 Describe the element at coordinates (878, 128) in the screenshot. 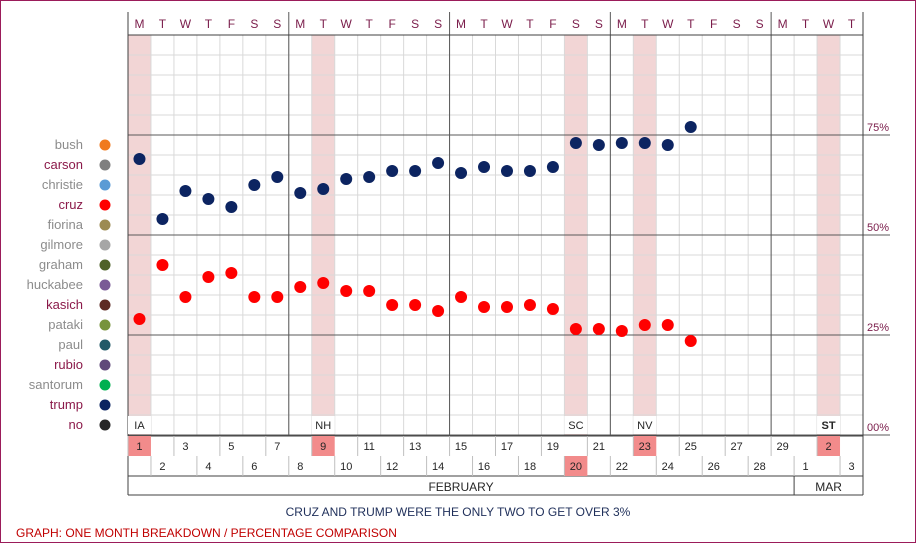

I see `y-tick-label: 75%` at that location.